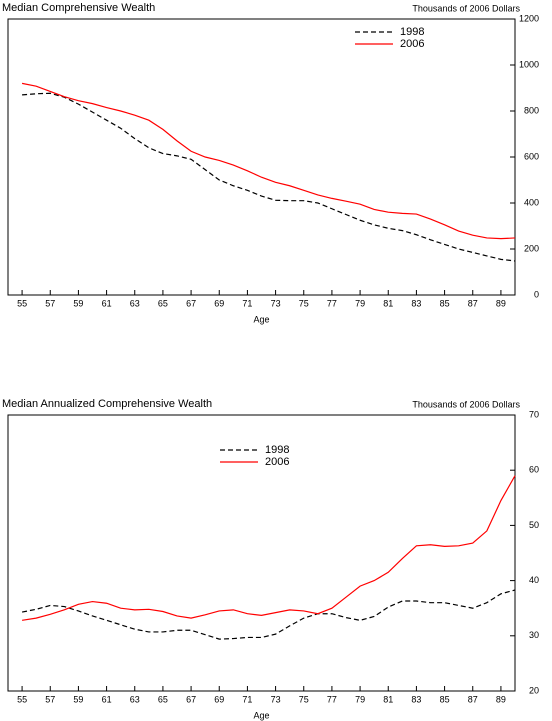 The height and width of the screenshot is (721, 552). What do you see at coordinates (531, 202) in the screenshot?
I see `y-tick-label: 400` at bounding box center [531, 202].